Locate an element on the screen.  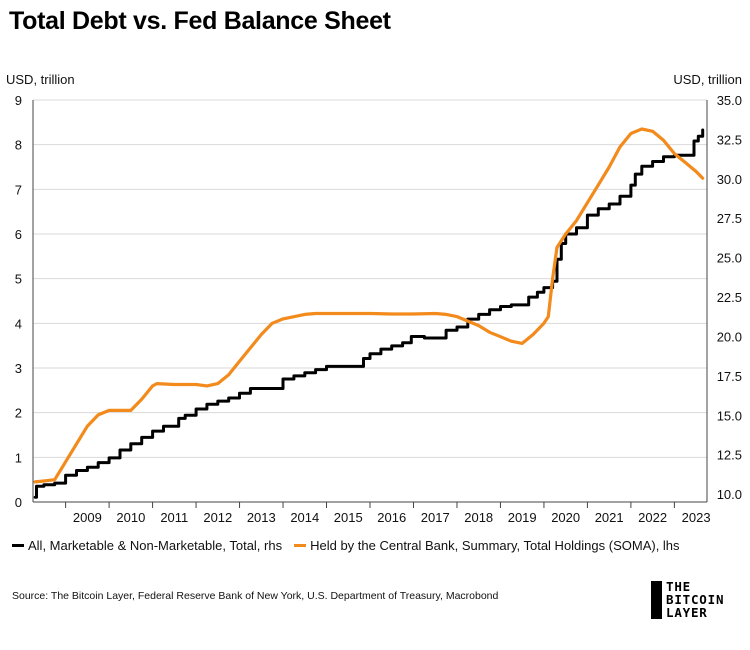
y-left-tick-label: 6 is located at coordinates (18, 234).